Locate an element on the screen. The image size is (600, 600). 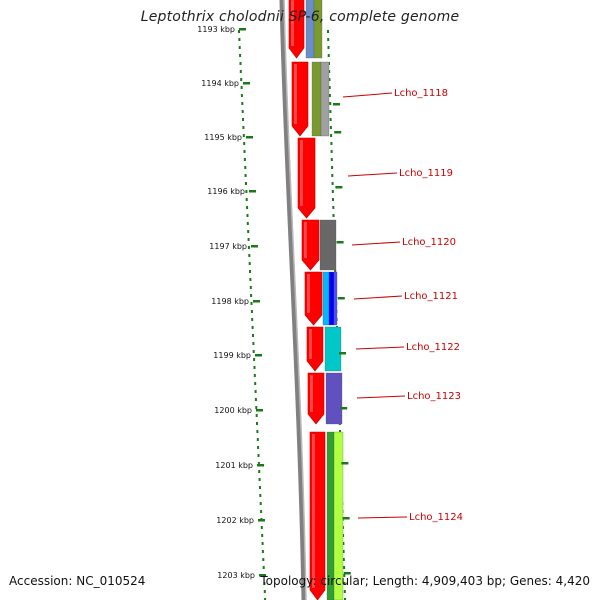
scale-label: 1200 kbp is located at coordinates (233, 410).